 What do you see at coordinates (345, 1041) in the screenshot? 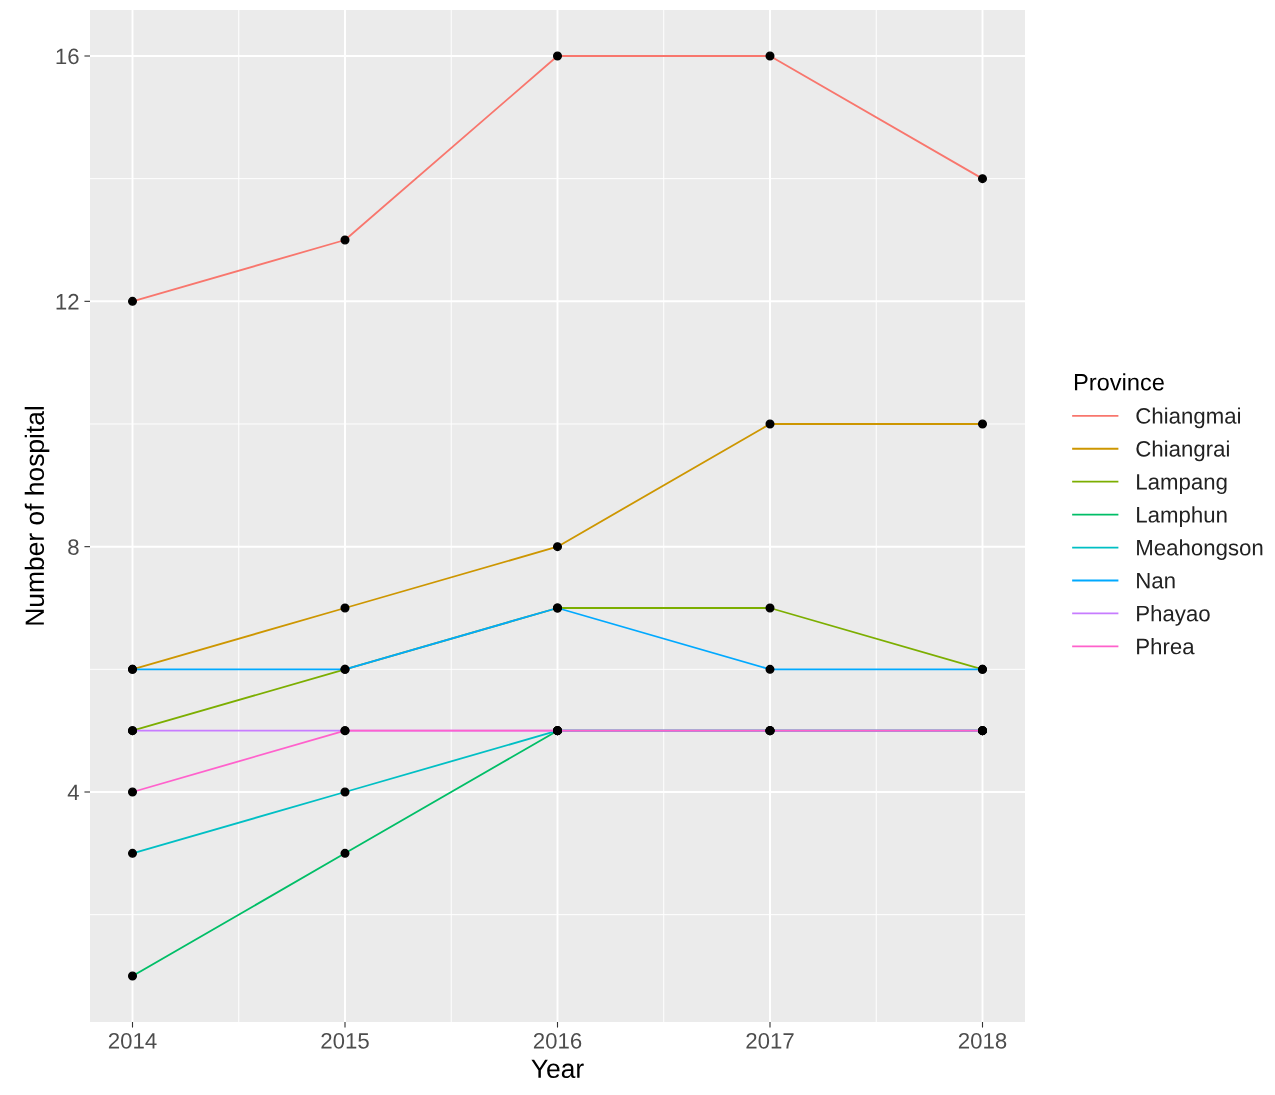
I see `x-tick-label: 2015` at bounding box center [345, 1041].